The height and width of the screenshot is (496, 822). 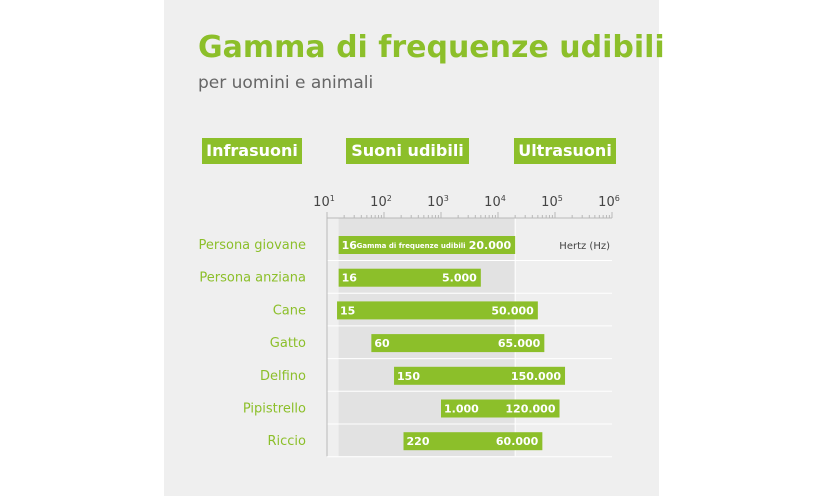 I want to click on category-label: Pipistrello, so click(x=274, y=409).